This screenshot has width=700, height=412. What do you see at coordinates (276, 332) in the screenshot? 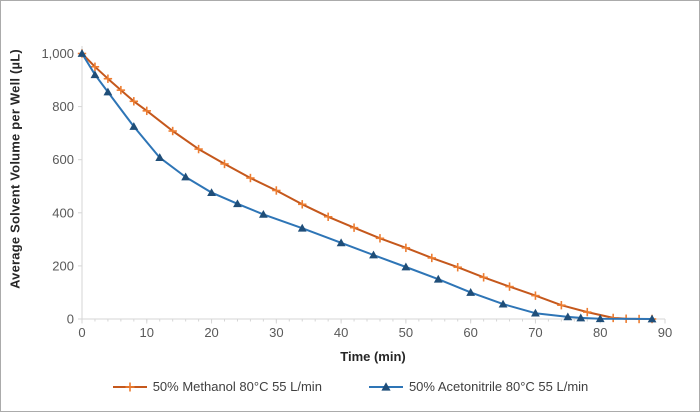
I see `svg-text: 30` at bounding box center [276, 332].